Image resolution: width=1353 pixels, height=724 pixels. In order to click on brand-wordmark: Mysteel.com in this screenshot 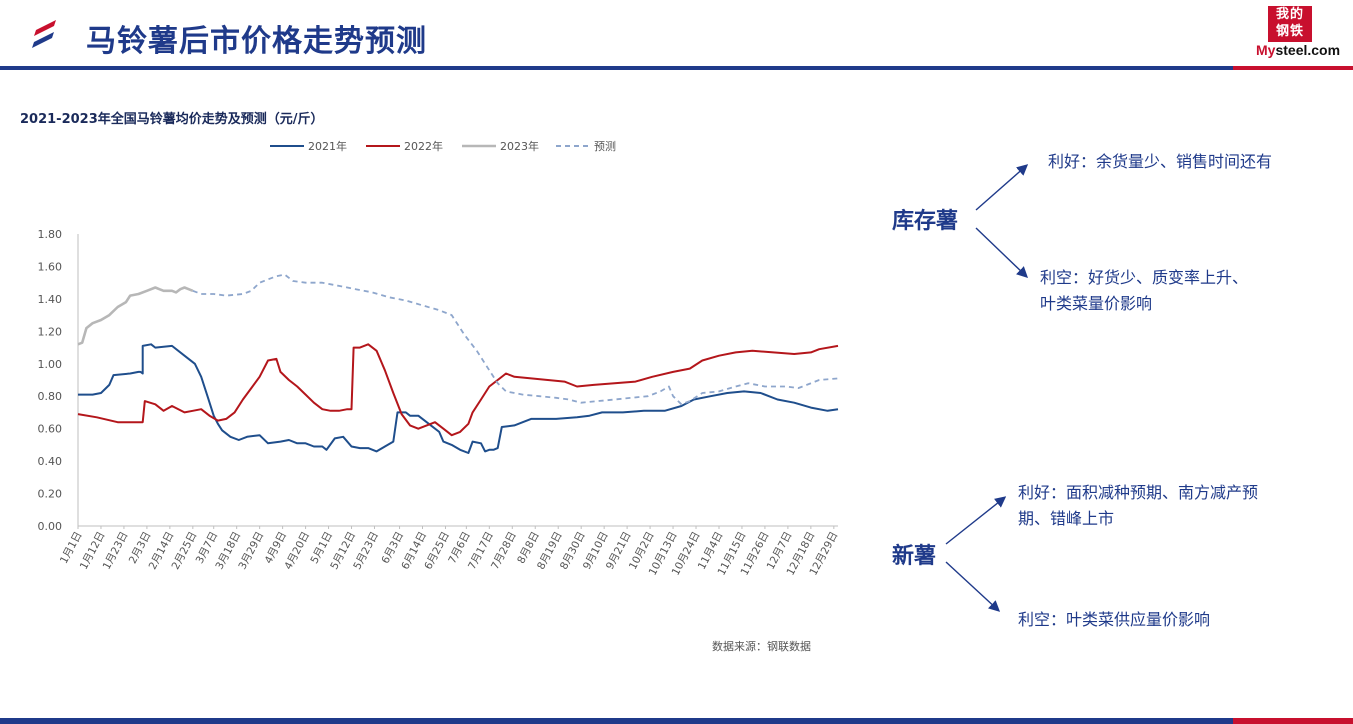, I will do `click(1298, 50)`.